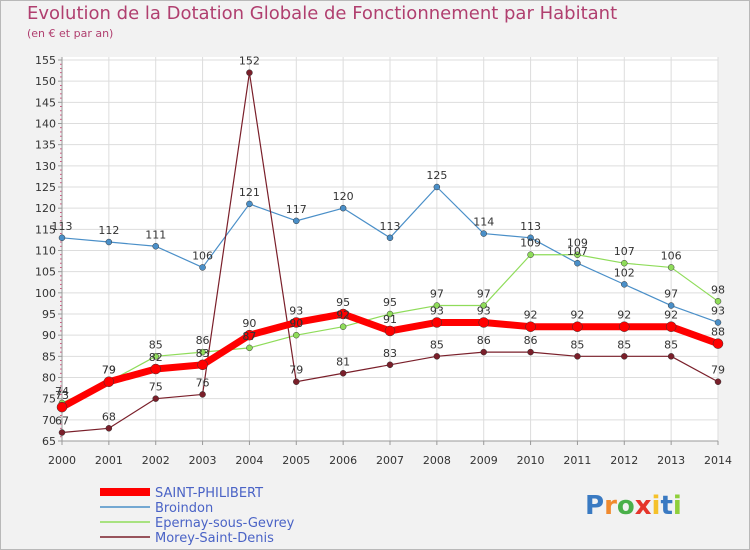 This screenshot has height=550, width=750. I want to click on y-tick-label: 110, so click(45, 251).